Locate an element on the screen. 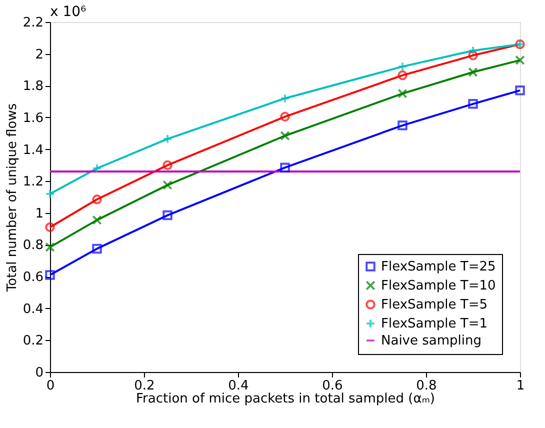  y-tick-label: 2 is located at coordinates (39, 54).